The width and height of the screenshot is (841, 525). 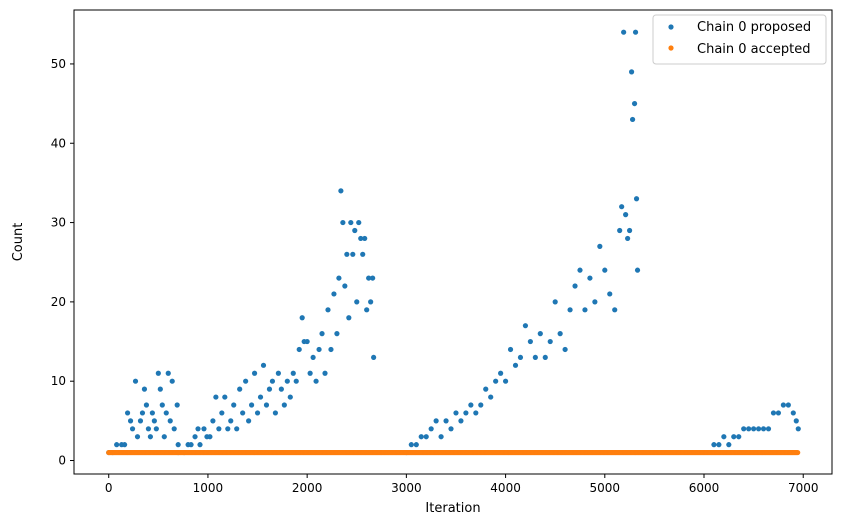 I want to click on x-tick-label: 0, so click(x=109, y=488).